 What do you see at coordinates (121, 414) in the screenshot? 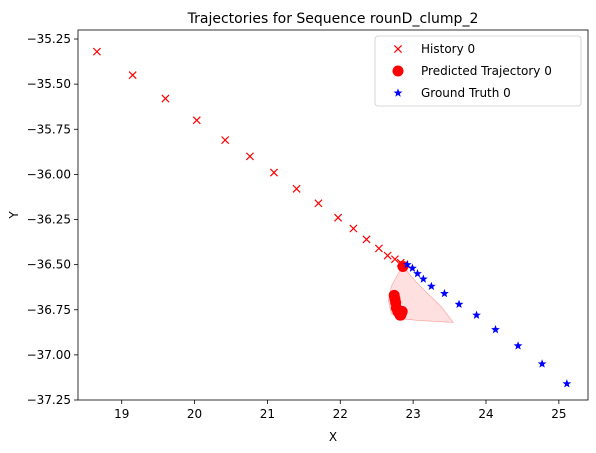
I see `x-tick-label: 19` at bounding box center [121, 414].